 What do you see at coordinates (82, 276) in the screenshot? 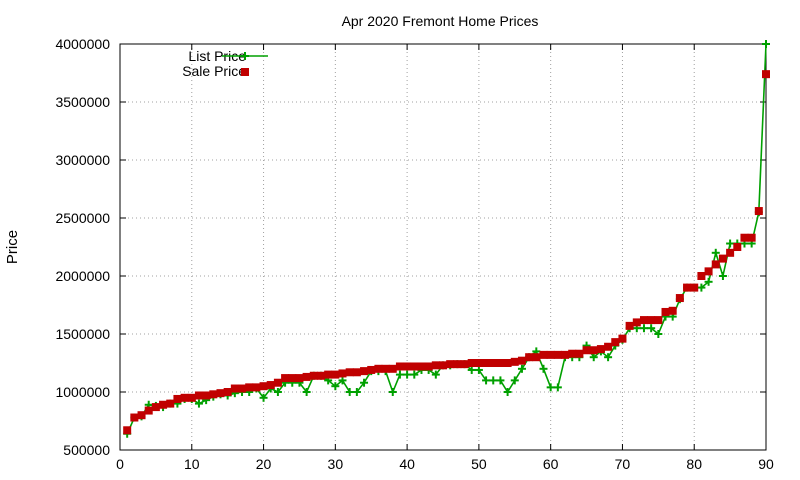
I see `y-tick-label: 2000000` at bounding box center [82, 276].